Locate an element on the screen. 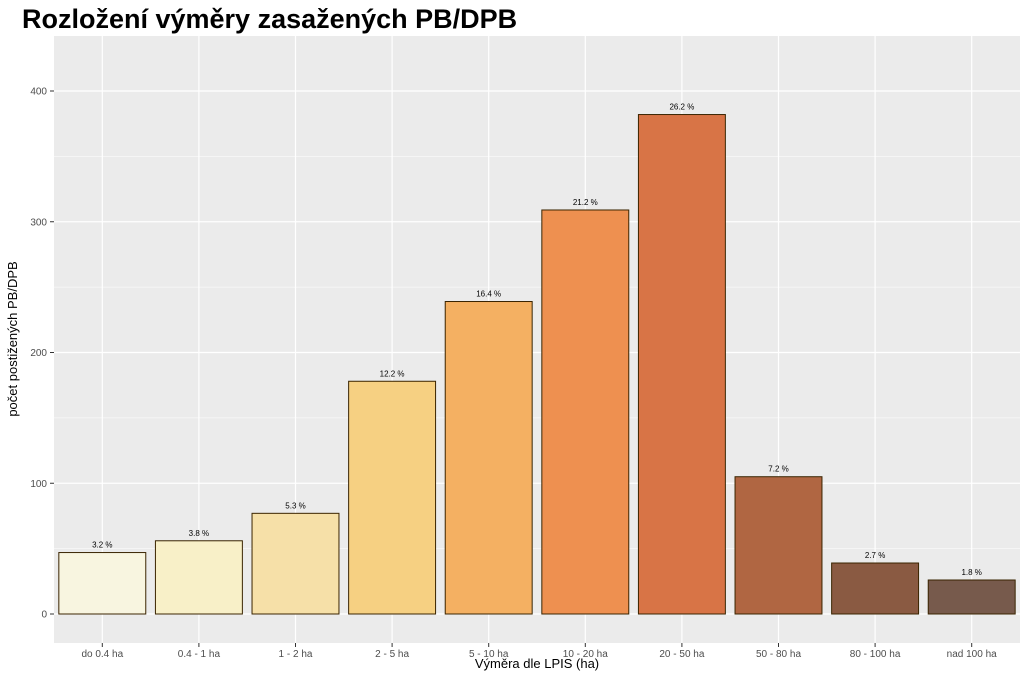  bar-value-label: 12.2 % is located at coordinates (392, 373).